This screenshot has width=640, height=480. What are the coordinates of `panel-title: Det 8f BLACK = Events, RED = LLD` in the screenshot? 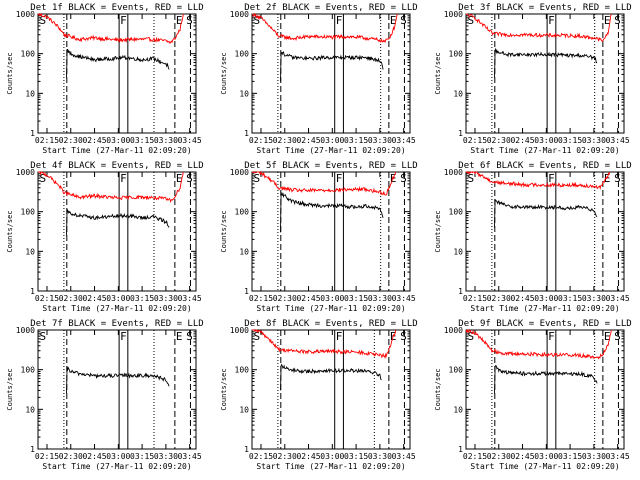 It's located at (330, 324).